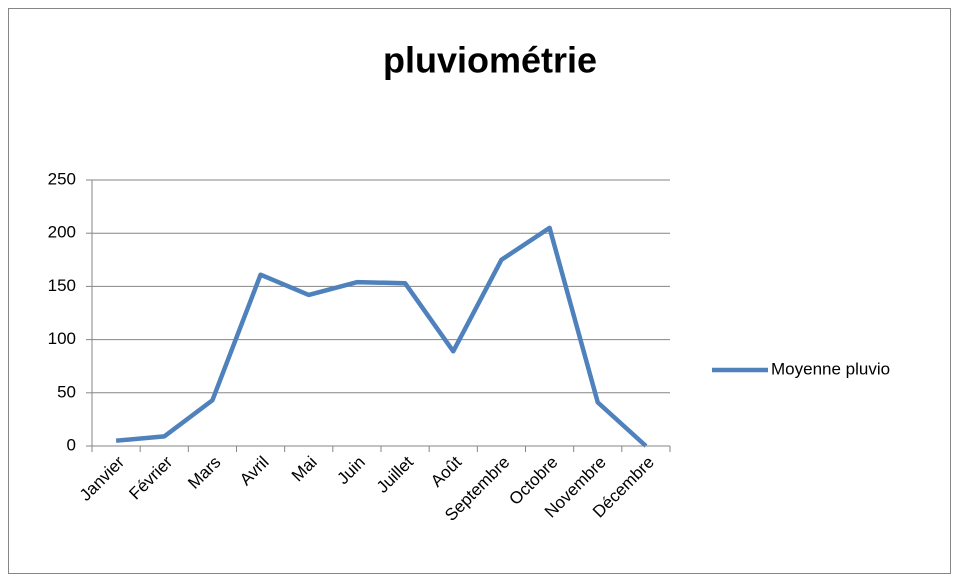  Describe the element at coordinates (62, 232) in the screenshot. I see `y-tick-label: 200` at that location.